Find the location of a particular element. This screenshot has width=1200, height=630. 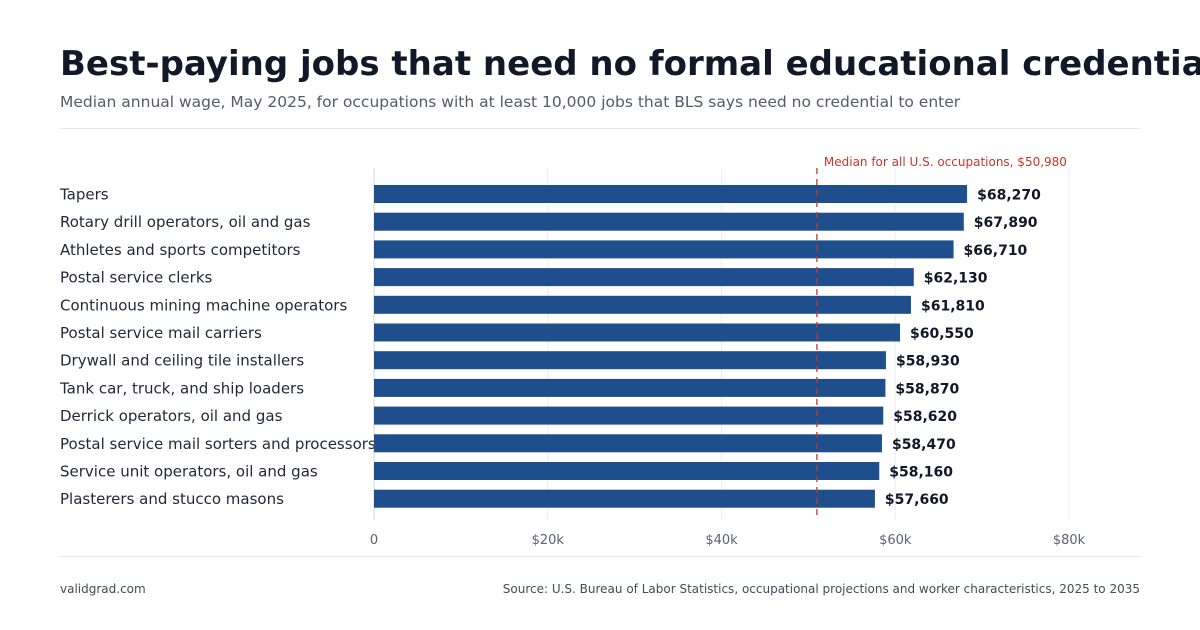

value-label: $58,160 is located at coordinates (921, 473).